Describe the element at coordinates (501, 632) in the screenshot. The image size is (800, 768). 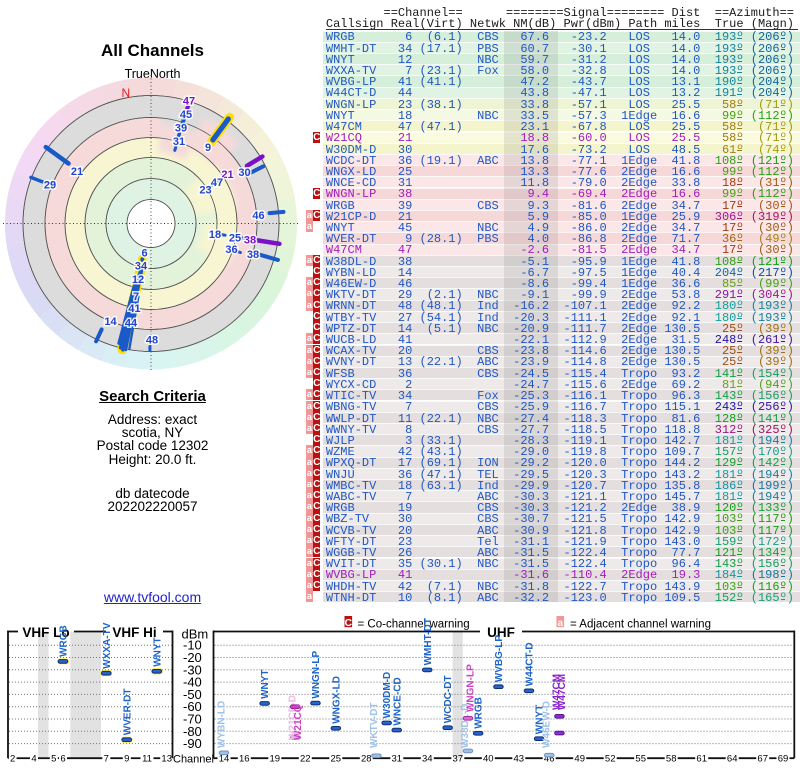
I see `svg-text: UHF` at that location.